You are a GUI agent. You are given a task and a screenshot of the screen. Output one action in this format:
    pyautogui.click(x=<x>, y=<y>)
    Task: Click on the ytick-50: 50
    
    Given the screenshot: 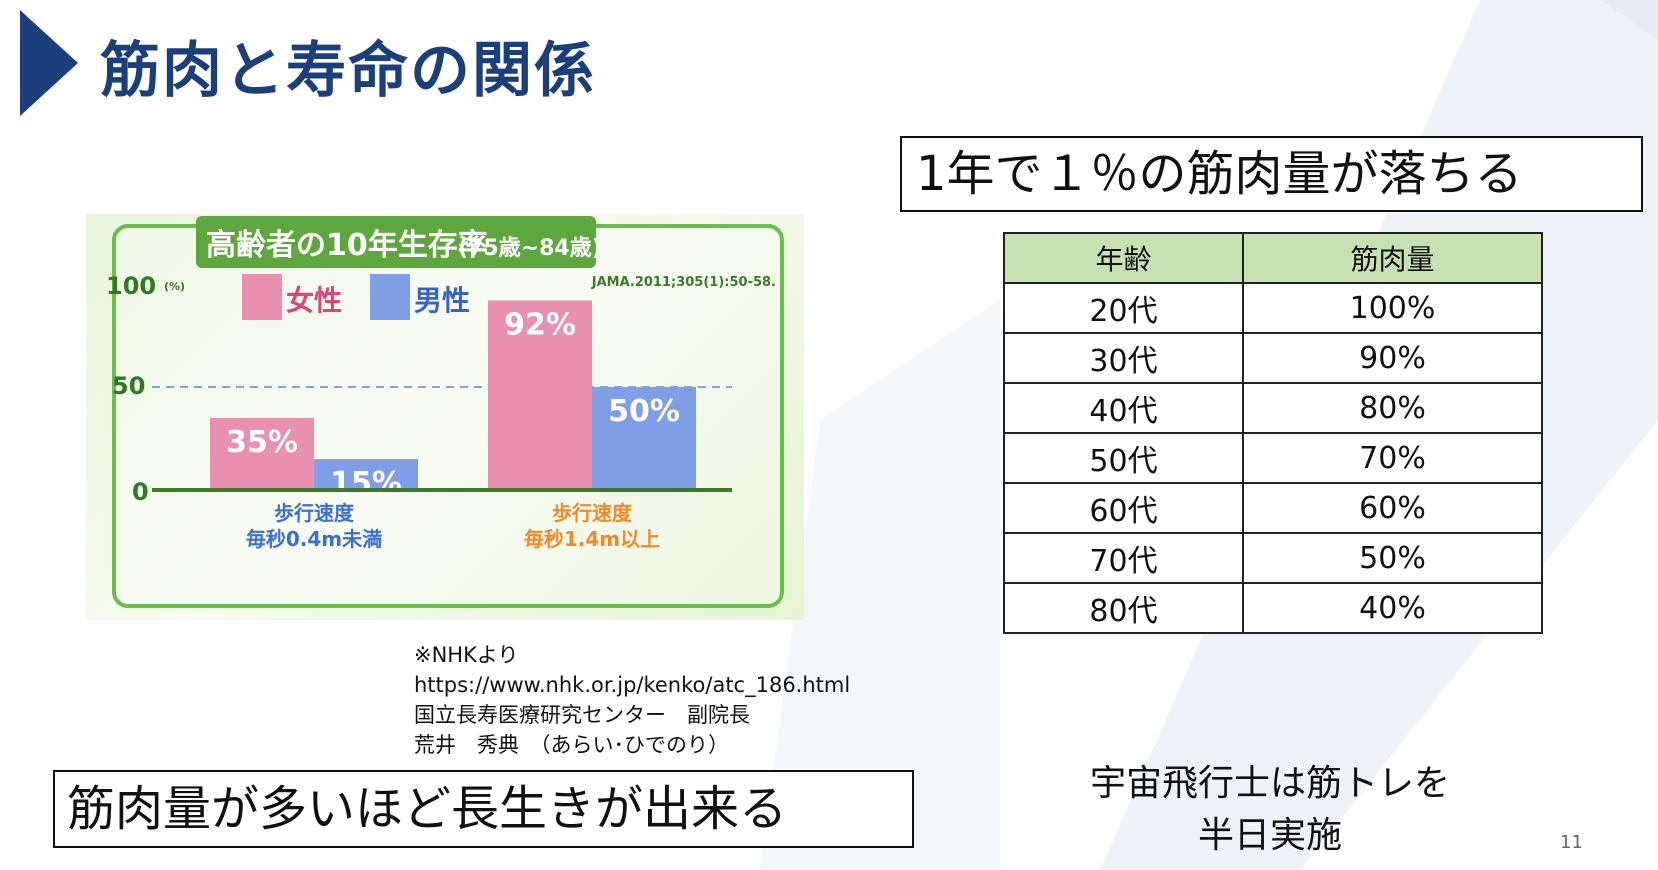 What is the action you would take?
    pyautogui.click(x=128, y=386)
    